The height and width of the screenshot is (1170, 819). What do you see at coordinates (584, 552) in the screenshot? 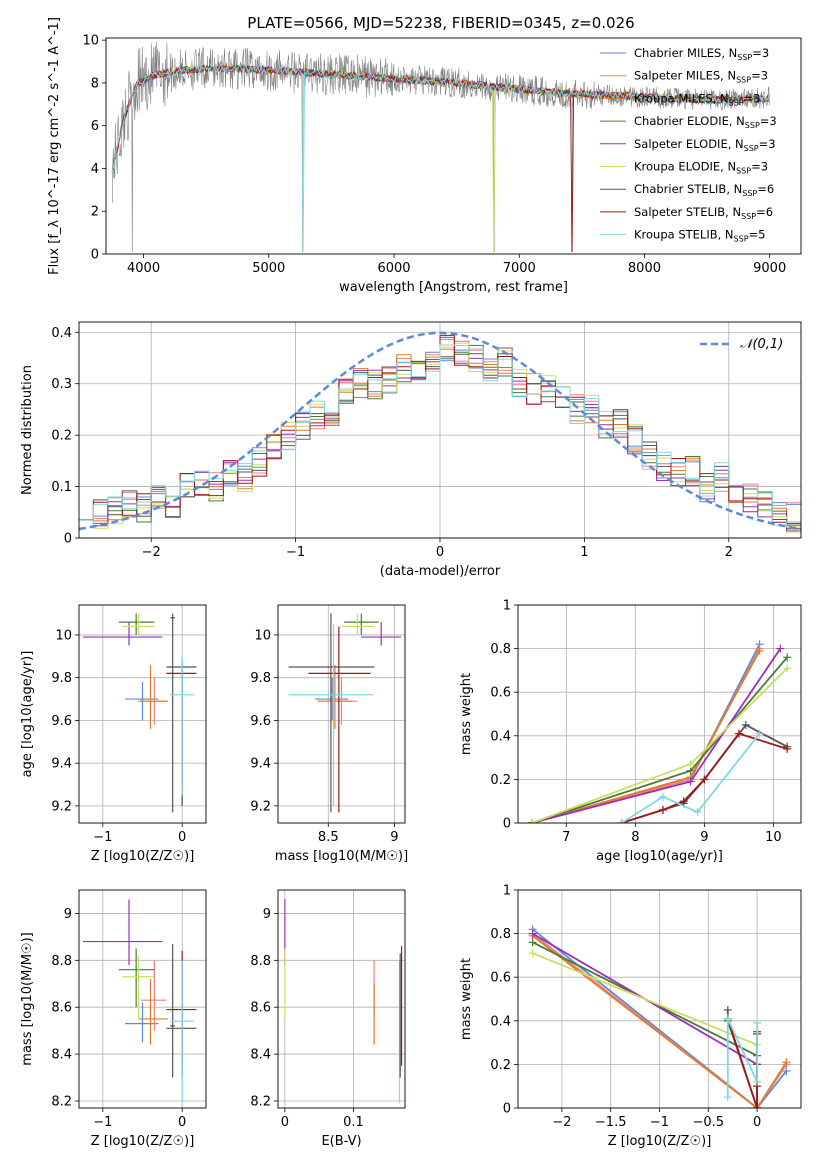
I see `x-tick-label: 1` at bounding box center [584, 552].